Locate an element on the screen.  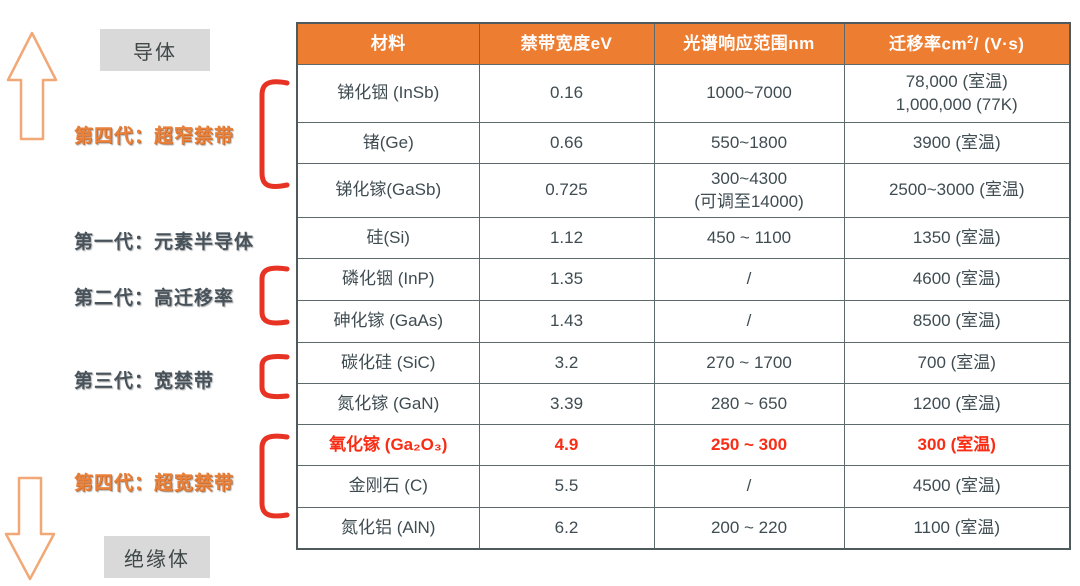
gen-label-4th-wide: 第四代：超宽禁带 is located at coordinates (154, 483).